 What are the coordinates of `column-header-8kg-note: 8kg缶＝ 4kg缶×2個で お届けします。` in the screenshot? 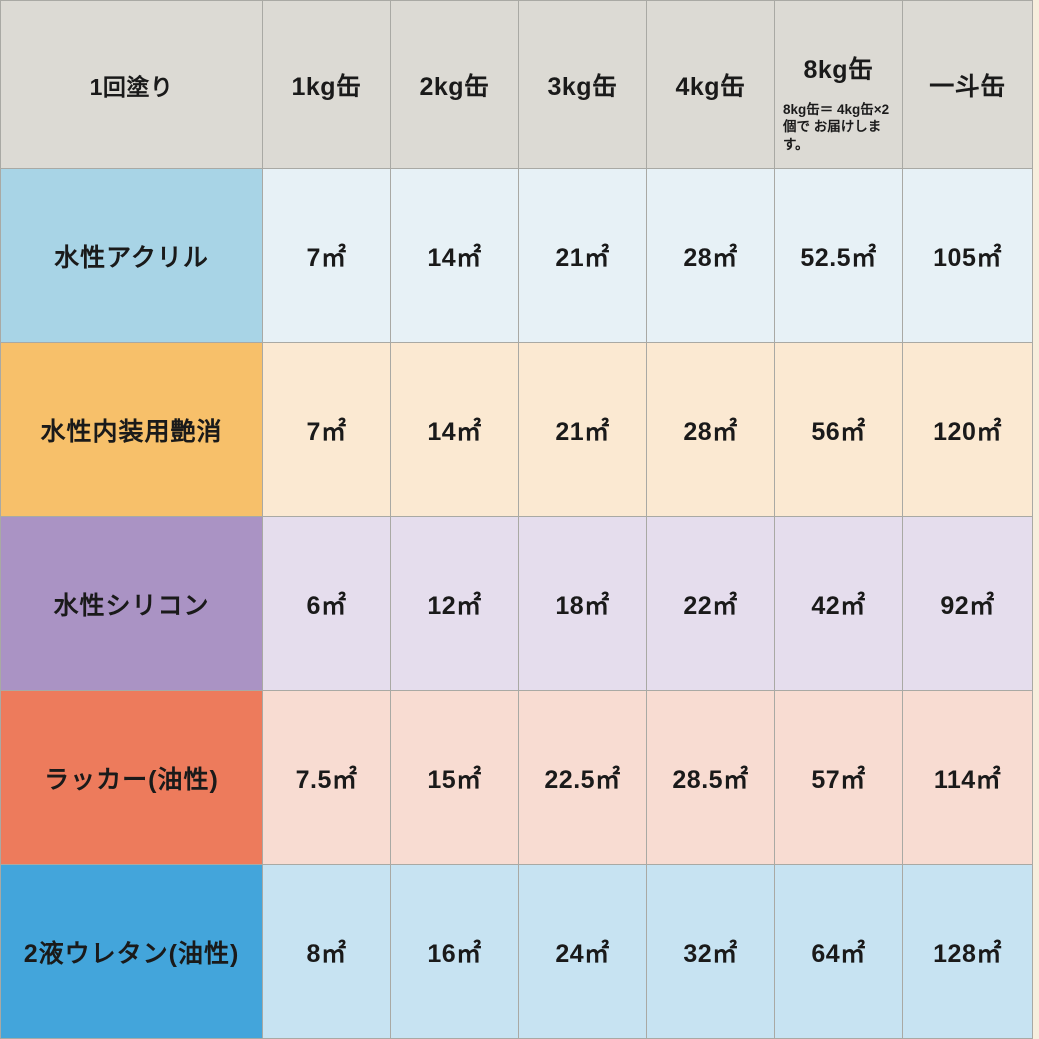 It's located at (836, 127).